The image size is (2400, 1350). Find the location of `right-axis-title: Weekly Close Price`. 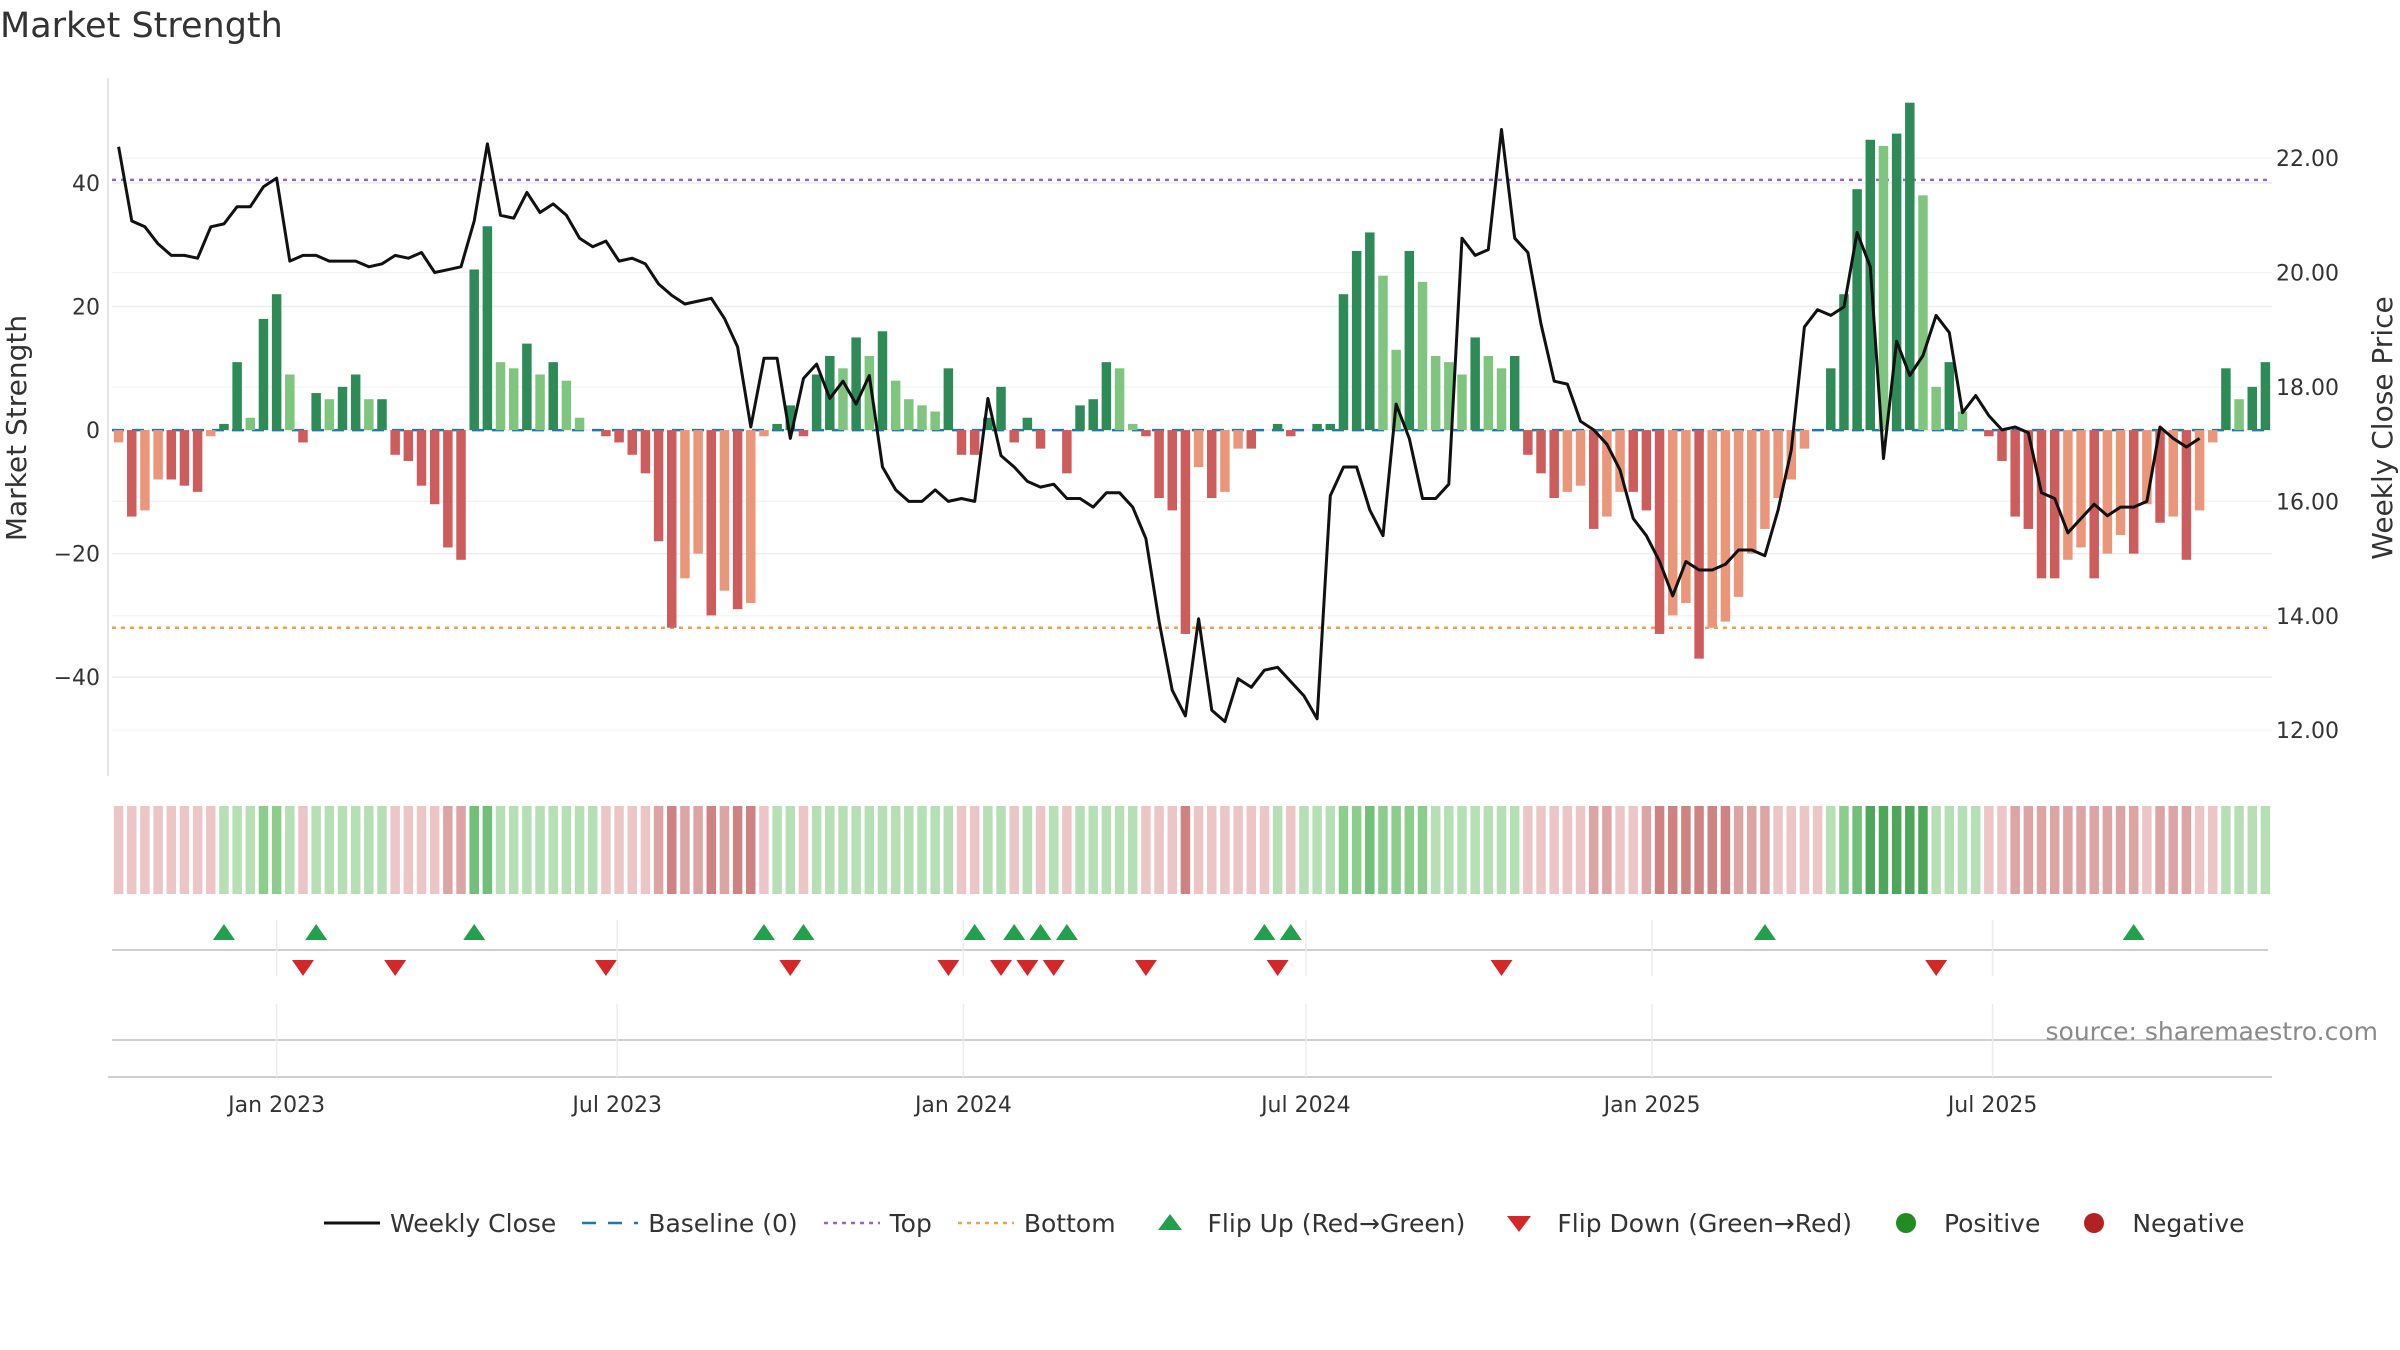

right-axis-title: Weekly Close Price is located at coordinates (2382, 427).